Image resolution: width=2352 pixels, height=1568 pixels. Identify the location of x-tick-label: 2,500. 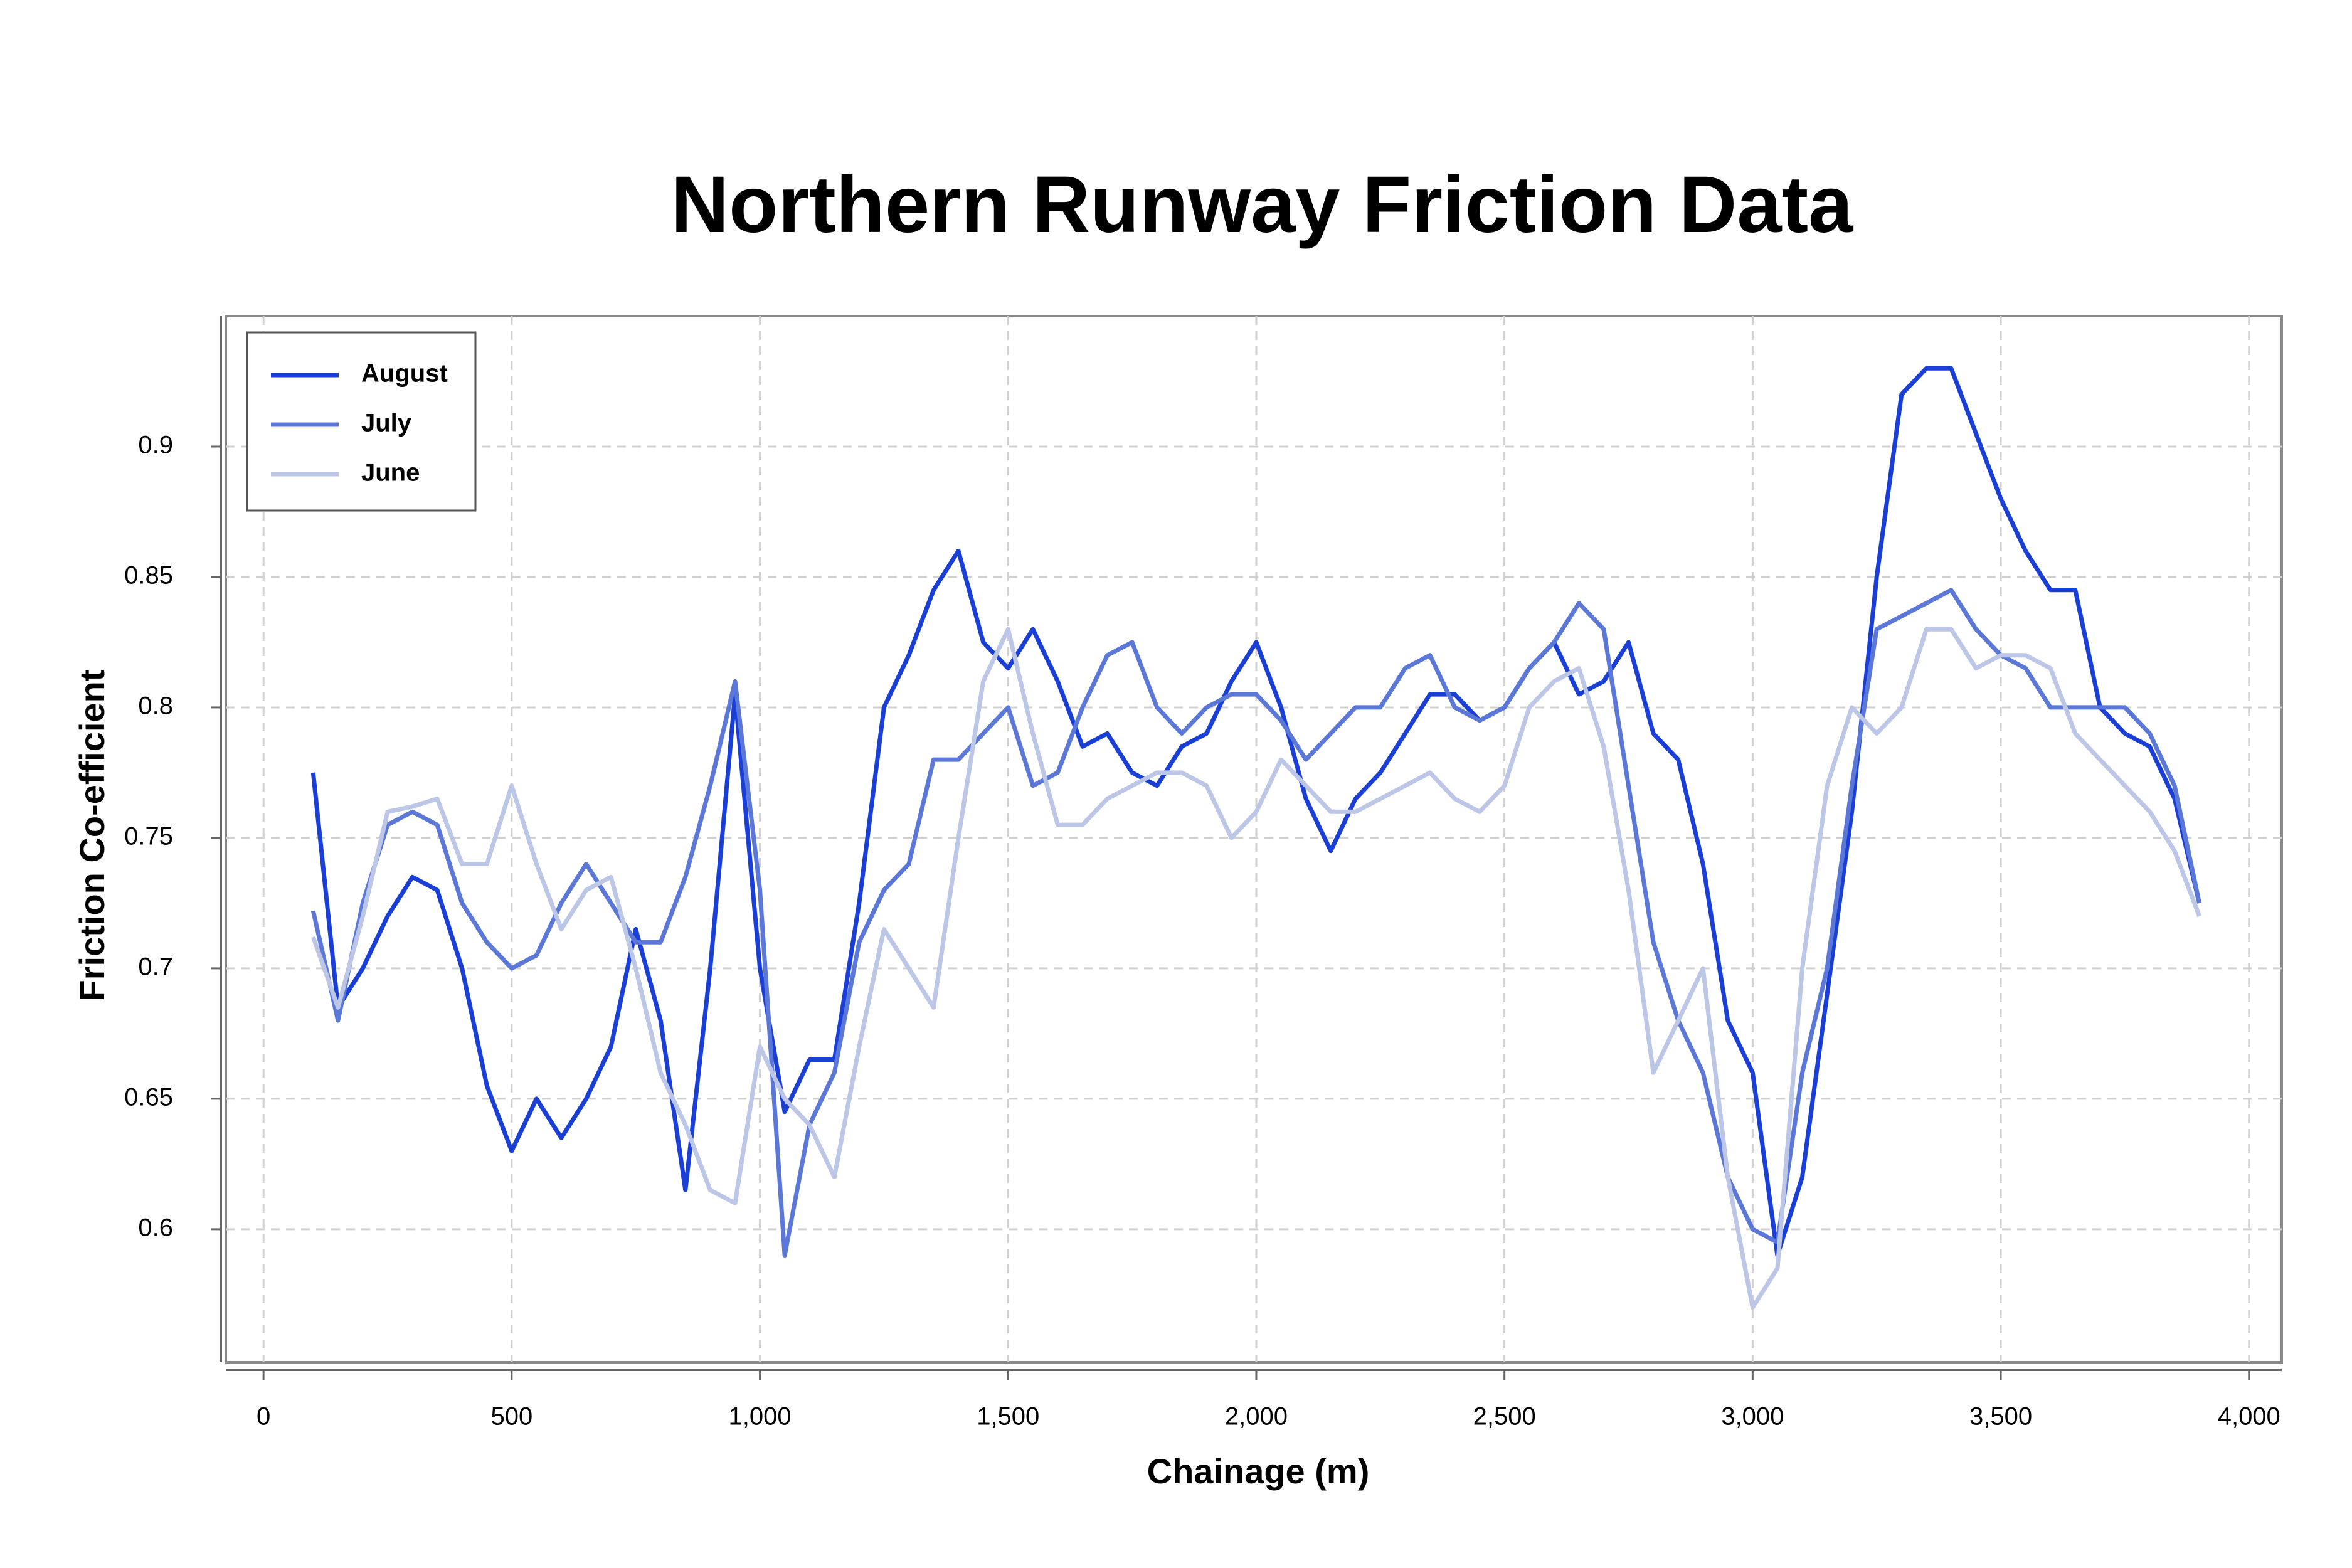
(1505, 1417).